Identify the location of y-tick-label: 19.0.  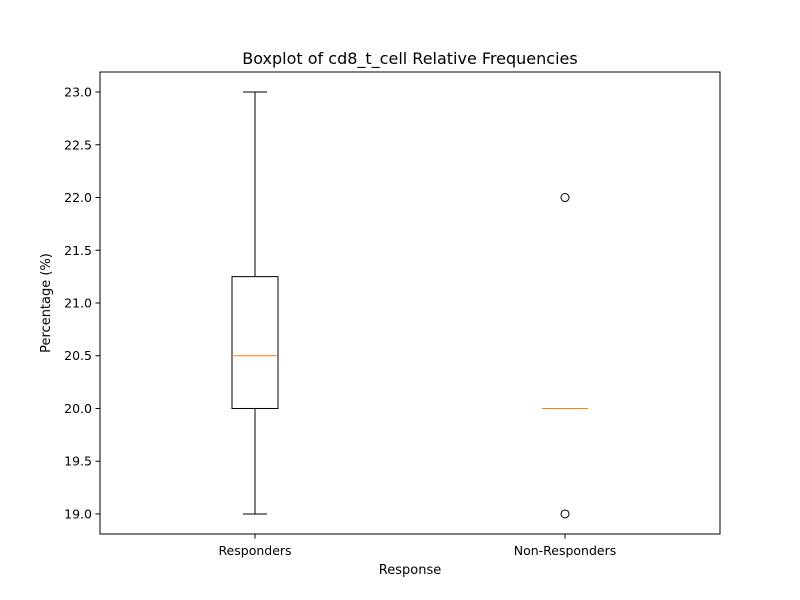
(78, 513).